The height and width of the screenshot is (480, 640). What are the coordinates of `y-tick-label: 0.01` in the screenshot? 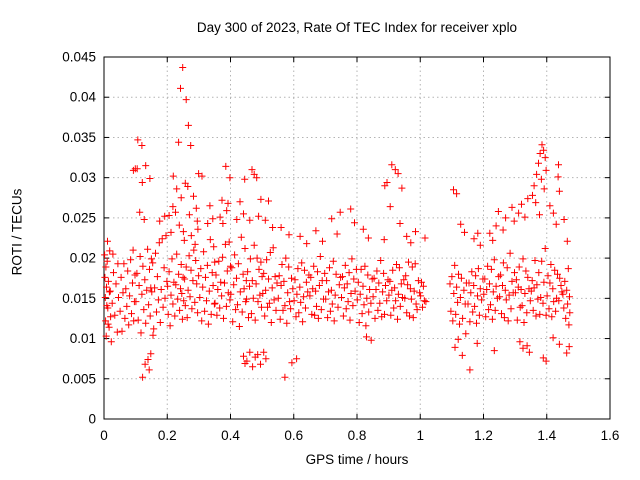 It's located at (83, 338).